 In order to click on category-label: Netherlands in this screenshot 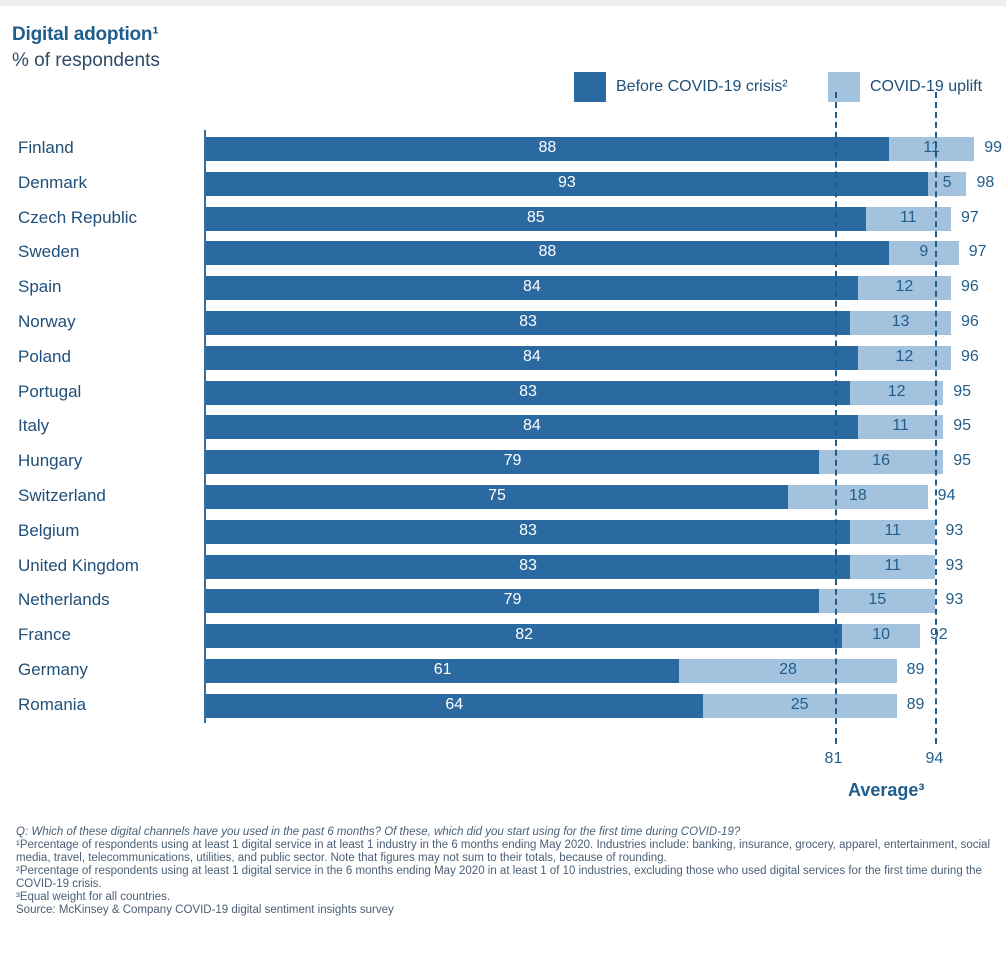, I will do `click(64, 600)`.